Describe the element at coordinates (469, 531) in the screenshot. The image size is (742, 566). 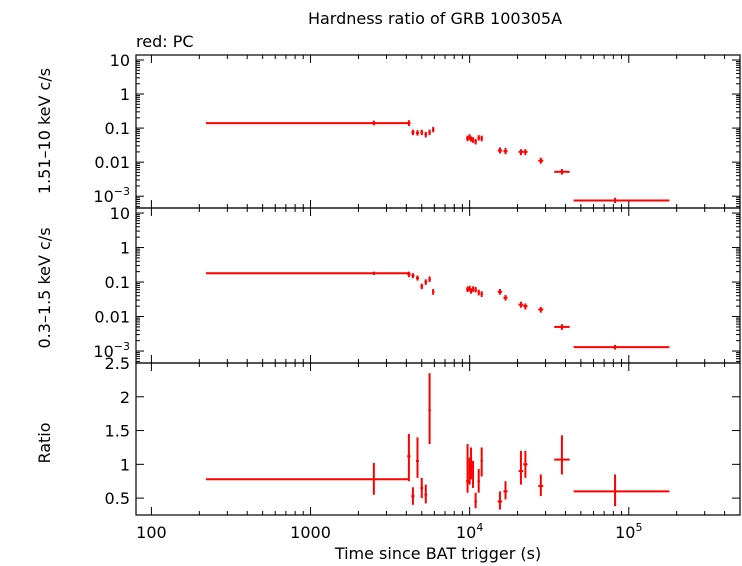
I see `xtick-label: 10⁴` at that location.